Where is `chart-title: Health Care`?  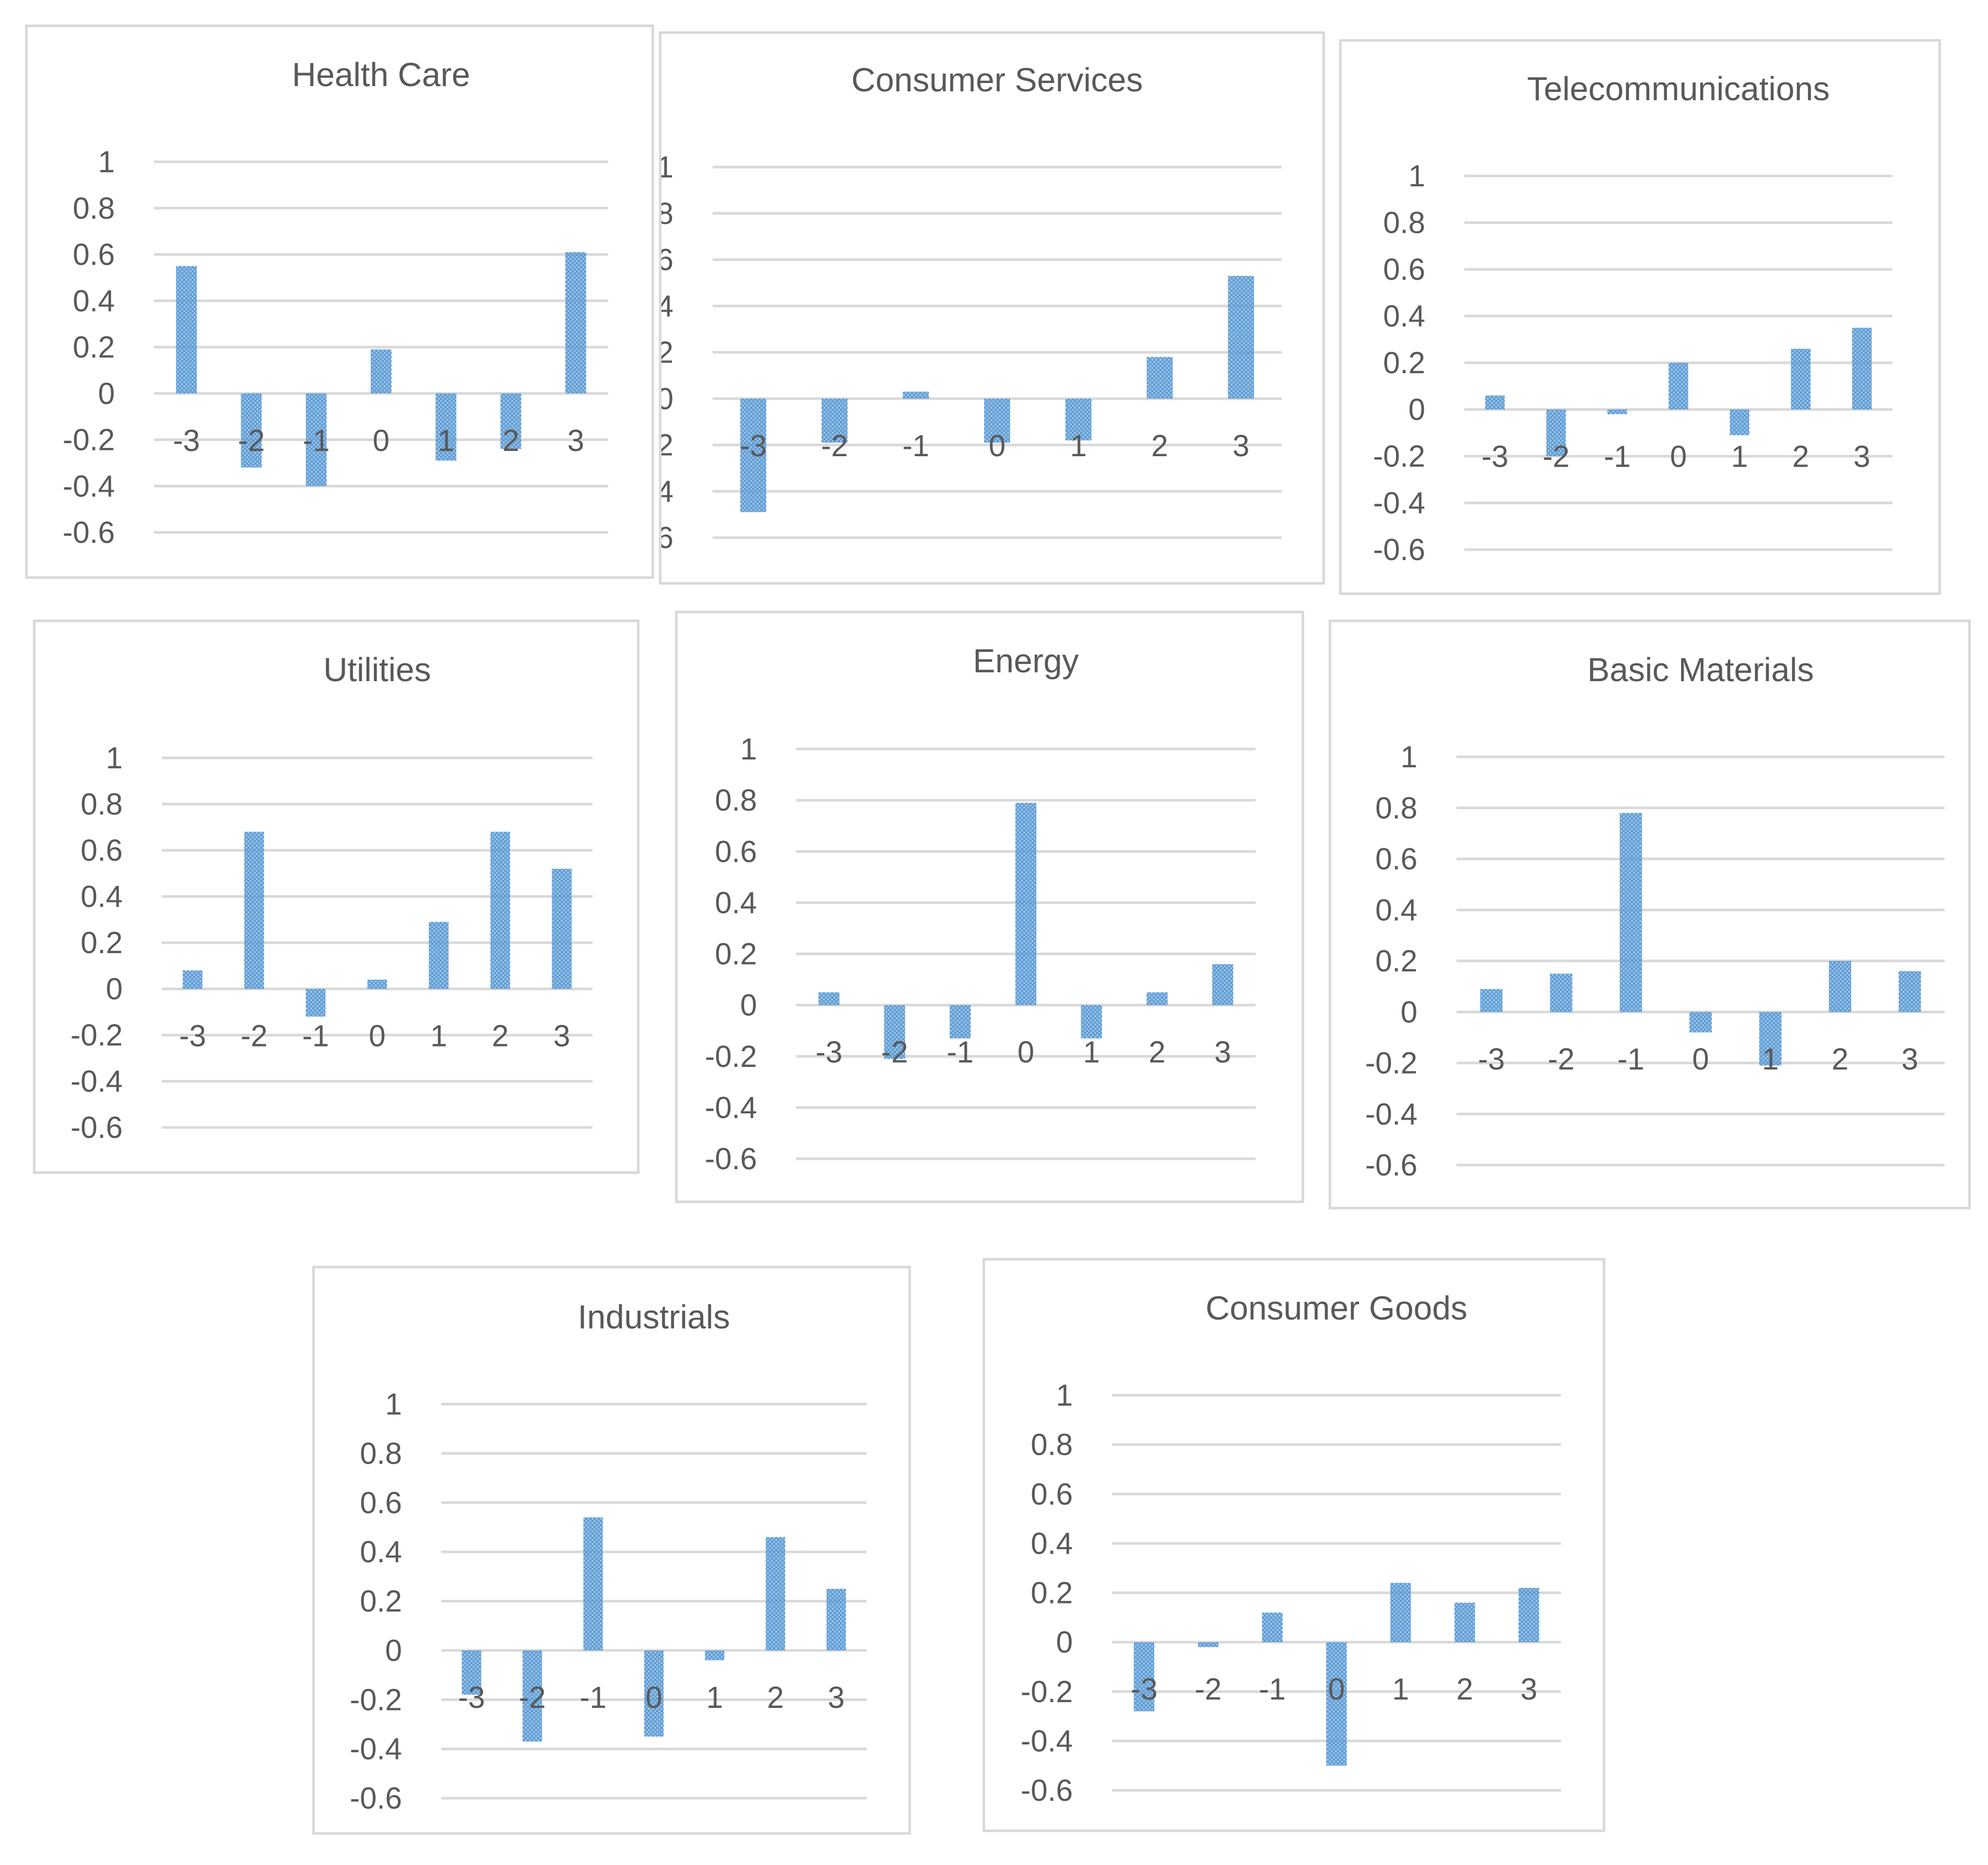 chart-title: Health Care is located at coordinates (381, 74).